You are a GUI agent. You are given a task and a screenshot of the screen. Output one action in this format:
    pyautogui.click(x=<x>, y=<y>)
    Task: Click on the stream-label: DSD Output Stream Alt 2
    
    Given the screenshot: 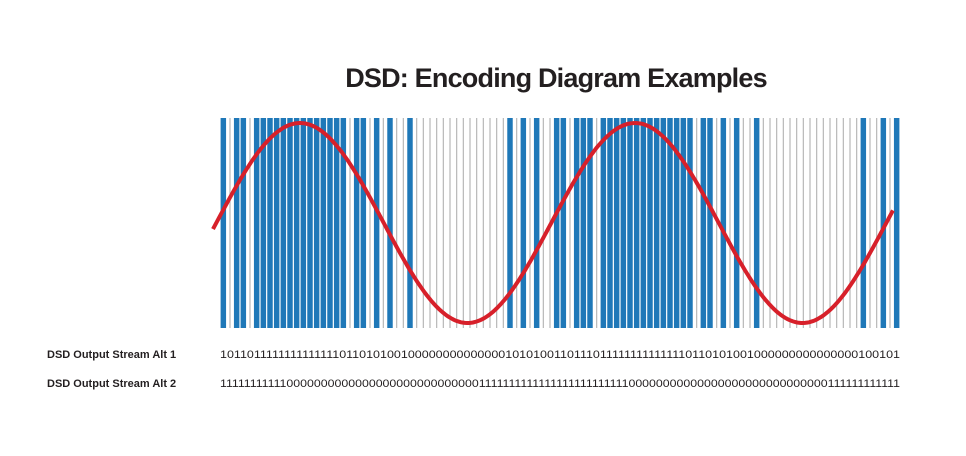 What is the action you would take?
    pyautogui.click(x=111, y=384)
    